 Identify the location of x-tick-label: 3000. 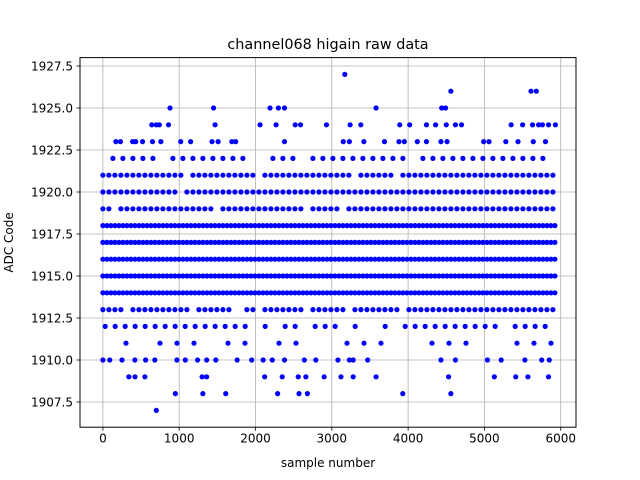
(332, 439).